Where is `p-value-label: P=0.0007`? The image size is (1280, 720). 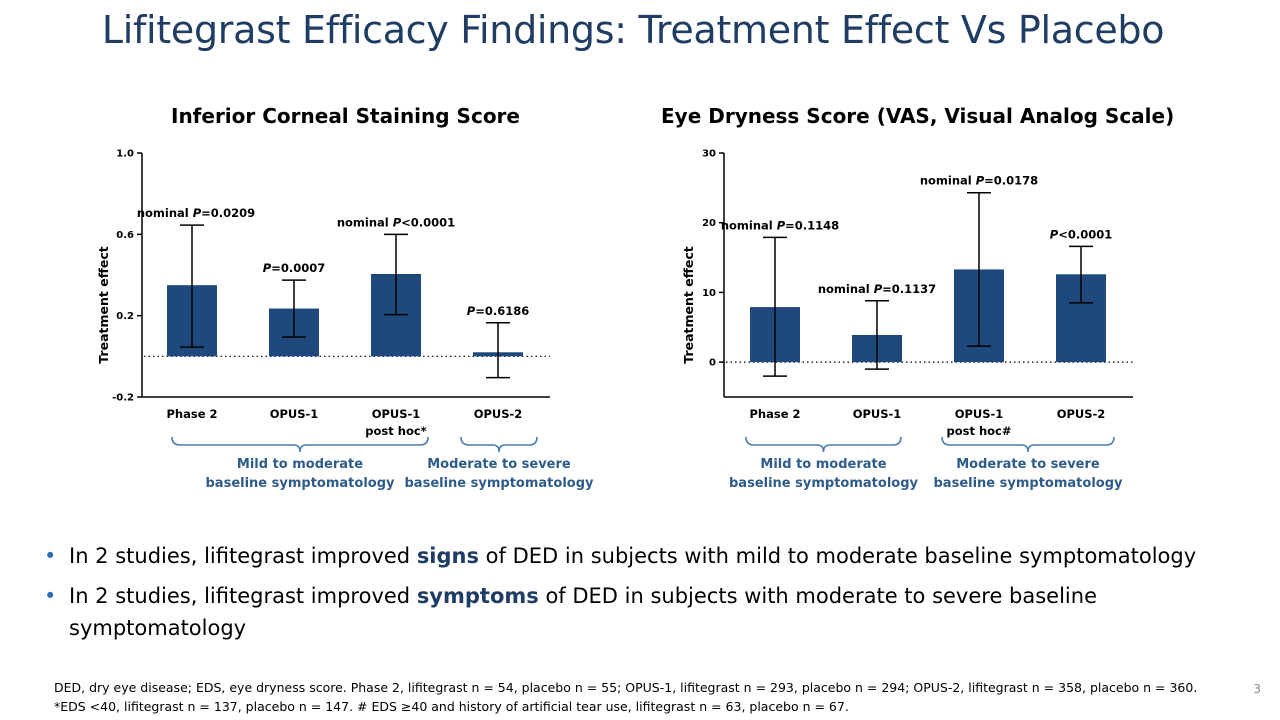 p-value-label: P=0.0007 is located at coordinates (294, 268).